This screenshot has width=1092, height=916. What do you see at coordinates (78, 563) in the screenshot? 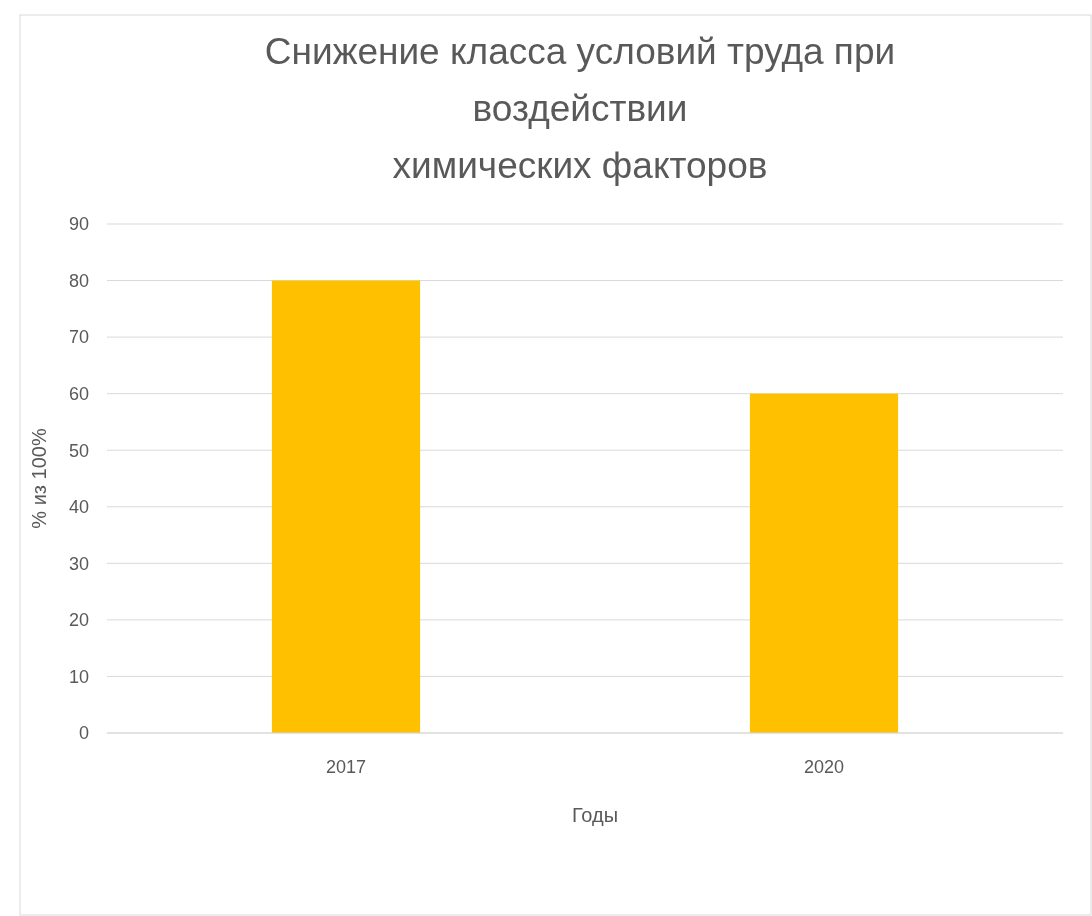
I see `y-tick-label: 30` at bounding box center [78, 563].